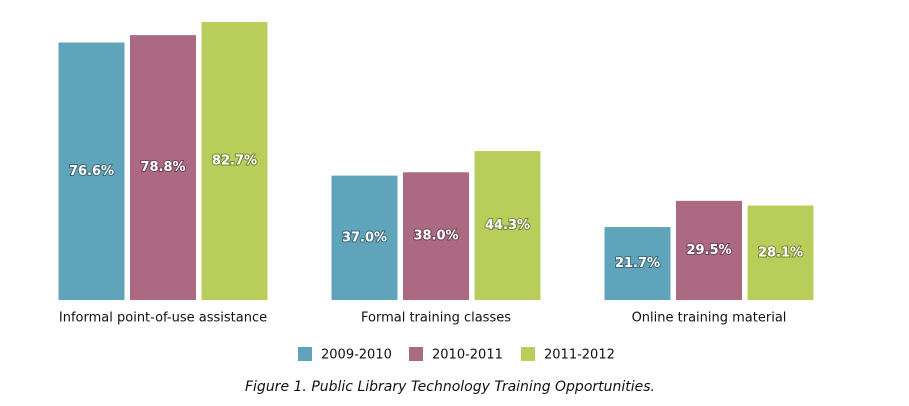  I want to click on value-label: 44.3%, so click(507, 225).